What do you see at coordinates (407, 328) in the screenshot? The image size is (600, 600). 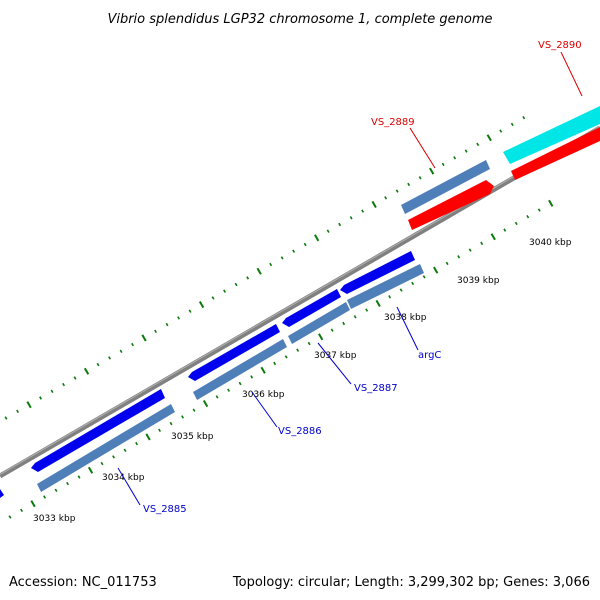 I see `leader-argc` at bounding box center [407, 328].